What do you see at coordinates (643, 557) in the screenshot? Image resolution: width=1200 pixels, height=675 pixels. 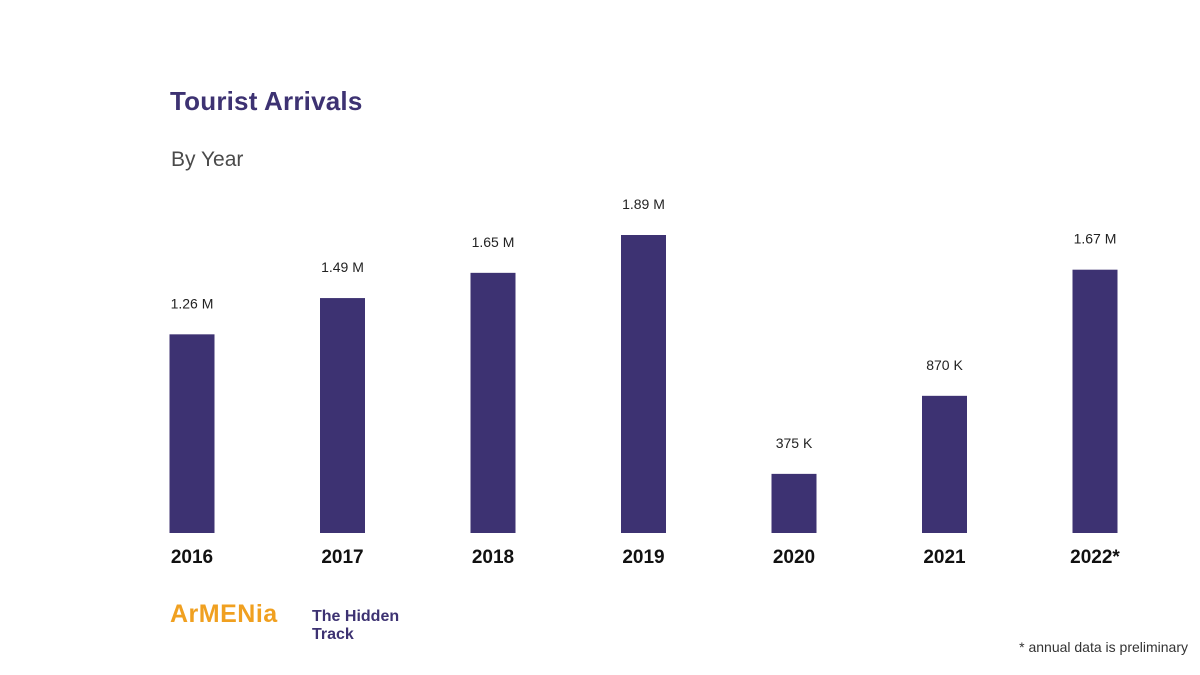 I see `x-tick-label: 2019` at bounding box center [643, 557].